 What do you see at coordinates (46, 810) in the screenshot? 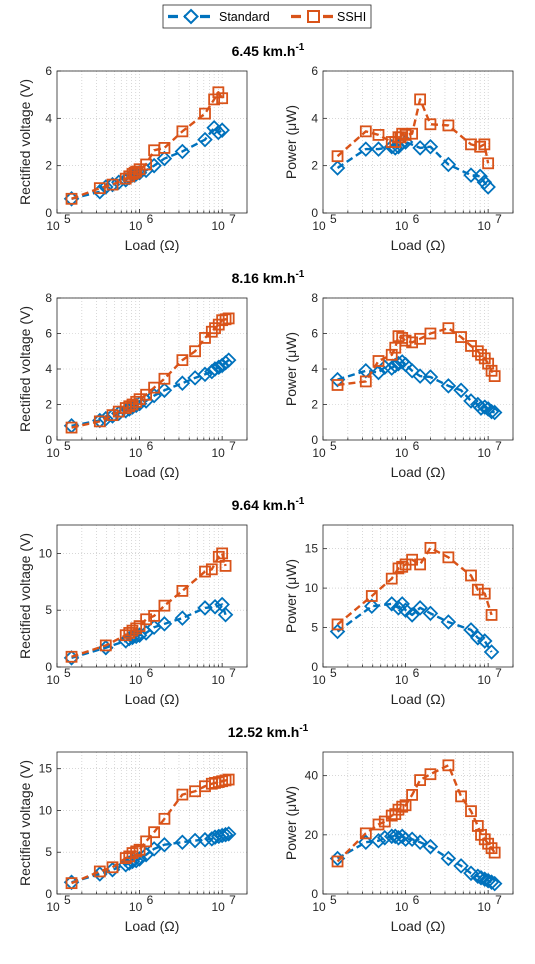
I see `y-tick-label: 10` at bounding box center [46, 810].